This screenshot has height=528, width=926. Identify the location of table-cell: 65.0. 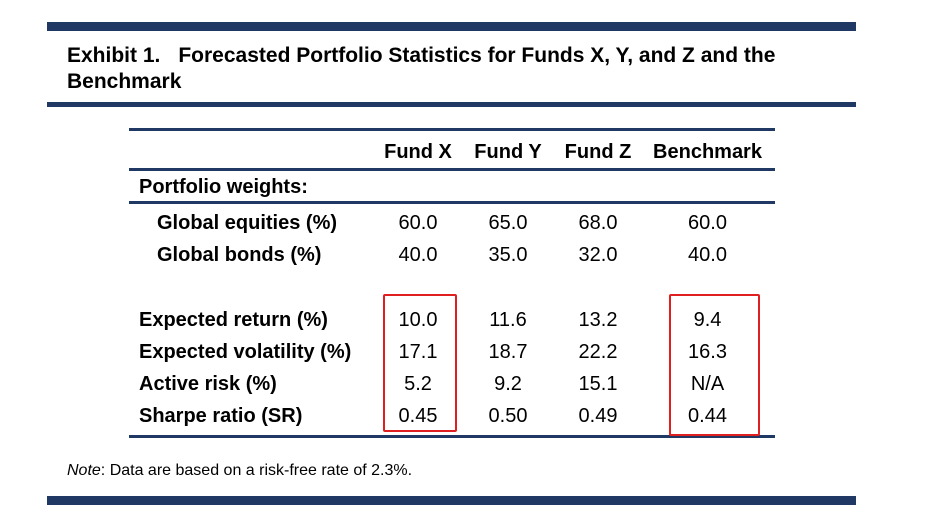
(508, 223).